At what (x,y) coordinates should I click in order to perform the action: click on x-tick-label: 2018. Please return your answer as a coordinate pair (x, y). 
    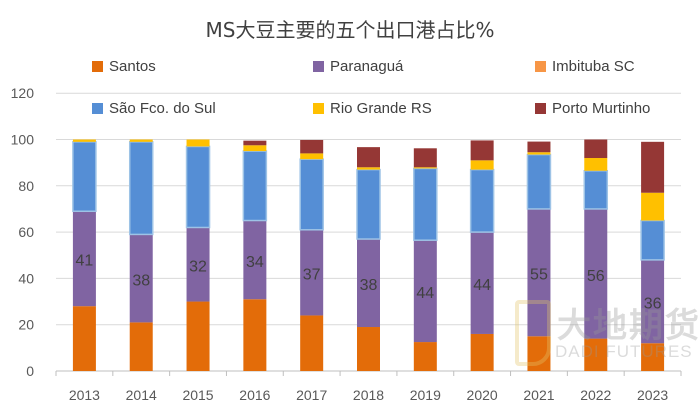
    Looking at the image, I should click on (368, 395).